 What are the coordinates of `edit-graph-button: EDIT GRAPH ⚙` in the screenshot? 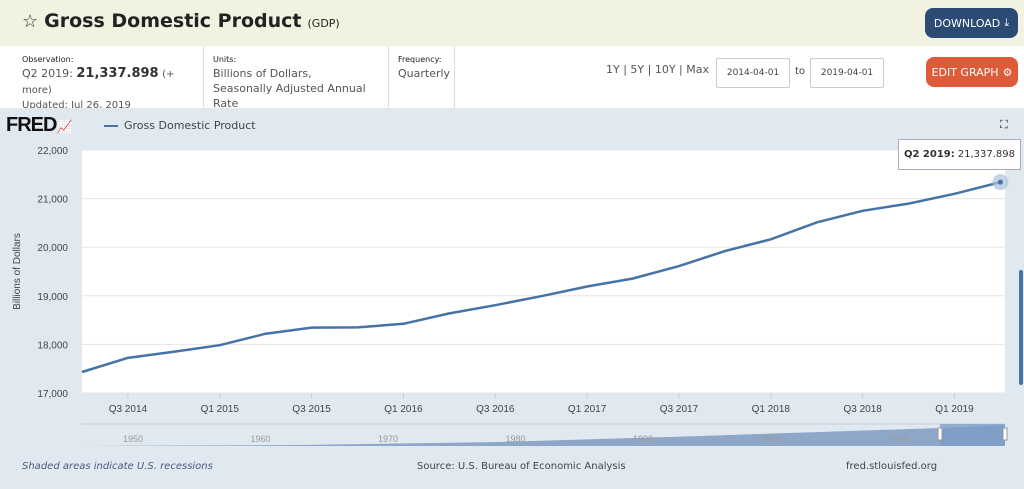 It's located at (972, 72).